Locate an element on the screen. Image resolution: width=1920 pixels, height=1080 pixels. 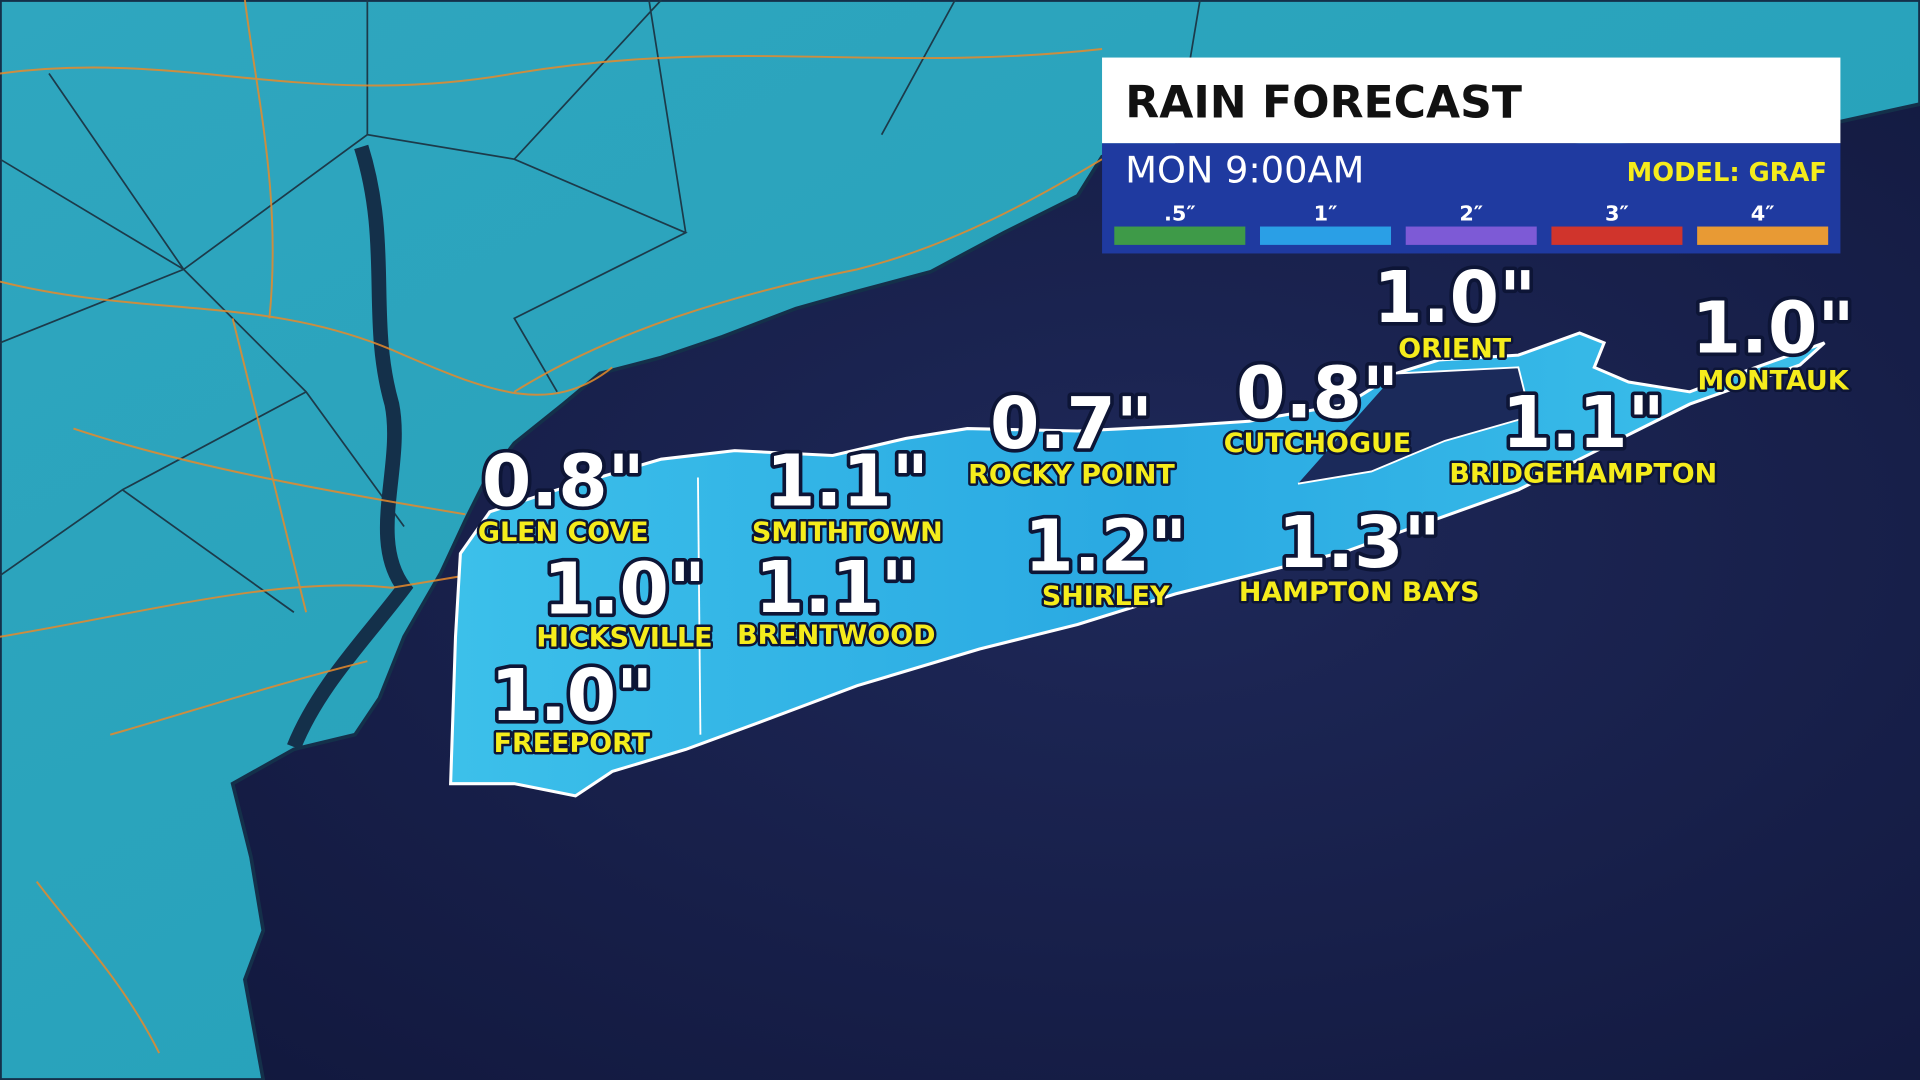
place-name: ROCKY POINT is located at coordinates (1071, 475).